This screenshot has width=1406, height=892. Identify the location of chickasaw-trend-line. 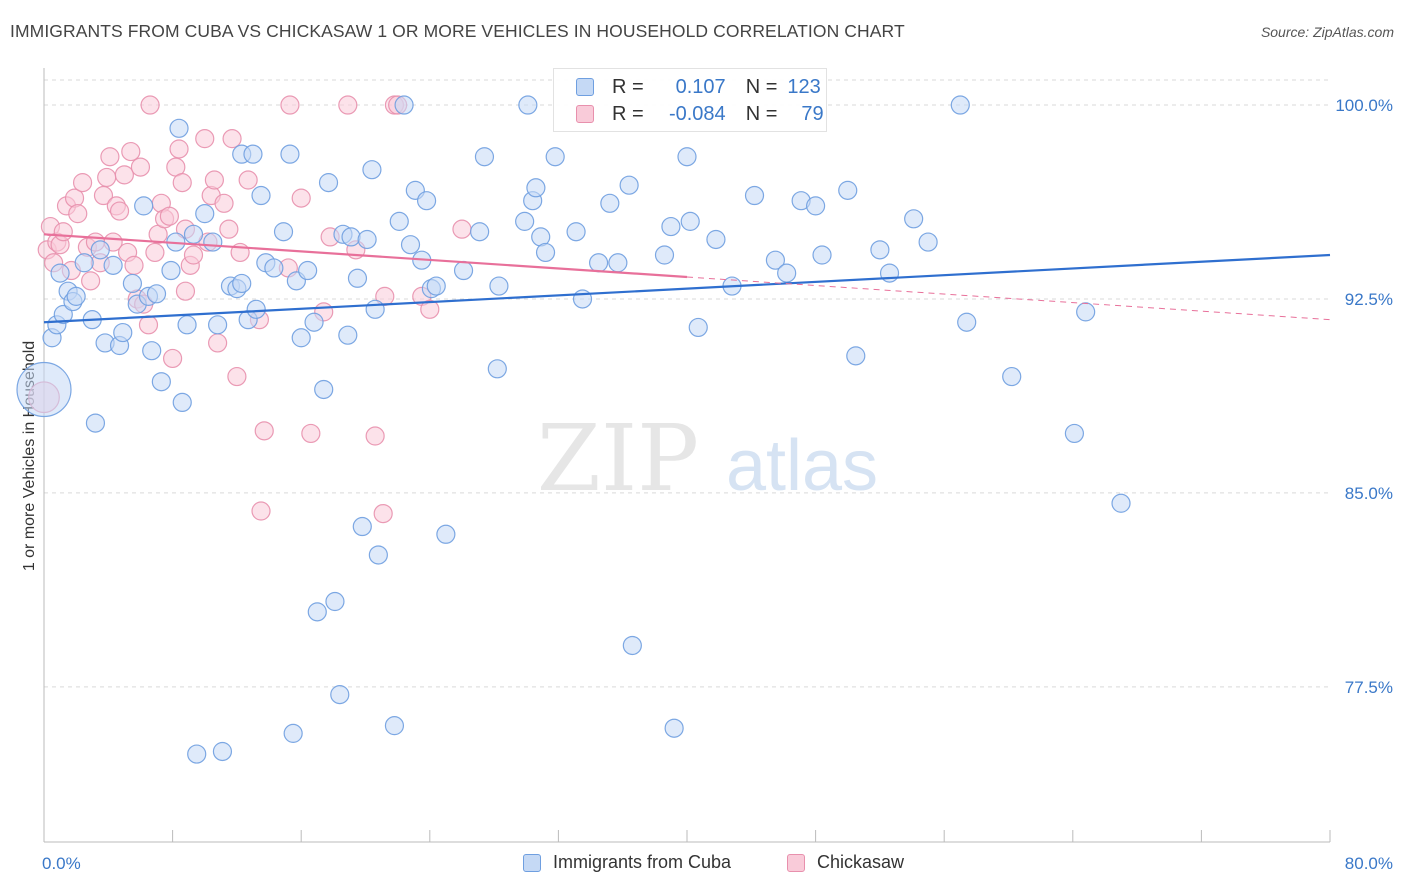
(365, 256).